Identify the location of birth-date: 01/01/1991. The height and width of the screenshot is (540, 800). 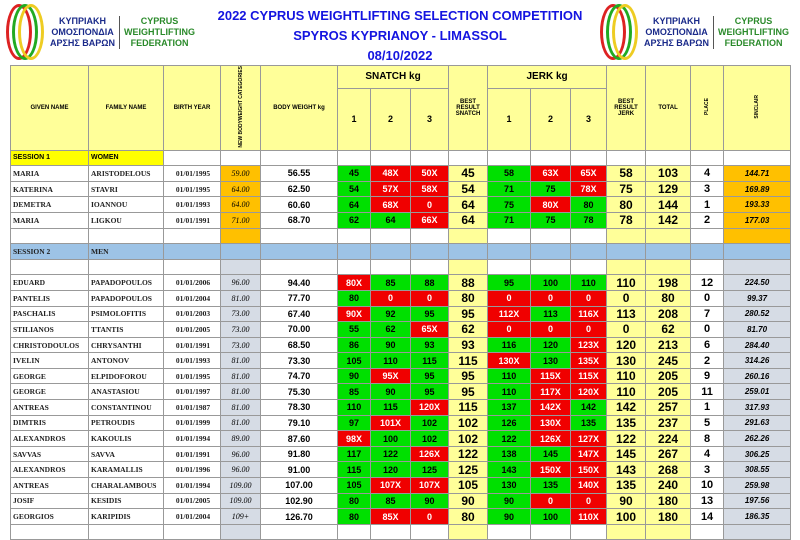
(192, 454).